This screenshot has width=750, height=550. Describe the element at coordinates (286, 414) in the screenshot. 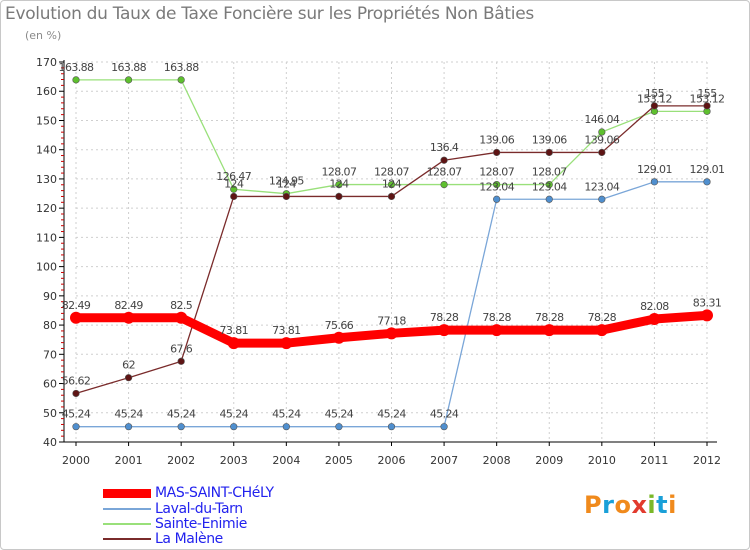

I see `data-label-laval-du-tarn-2004: 45.24` at that location.